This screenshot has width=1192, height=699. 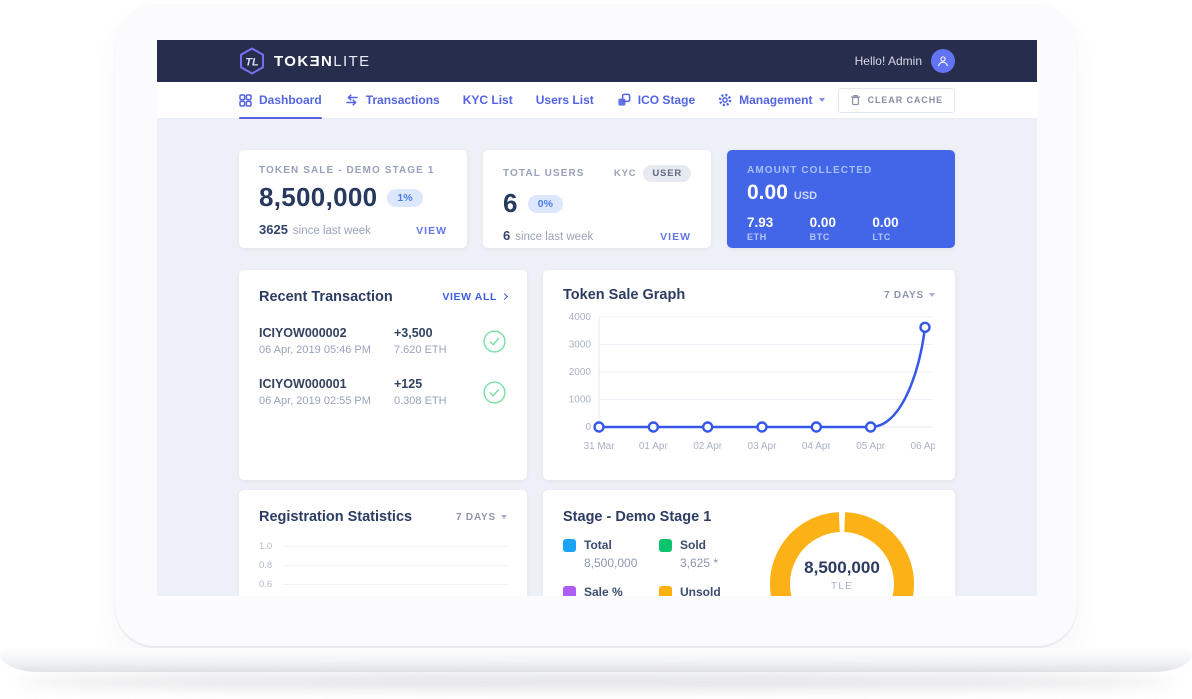 What do you see at coordinates (611, 563) in the screenshot?
I see `legend-value: 8,500,000` at bounding box center [611, 563].